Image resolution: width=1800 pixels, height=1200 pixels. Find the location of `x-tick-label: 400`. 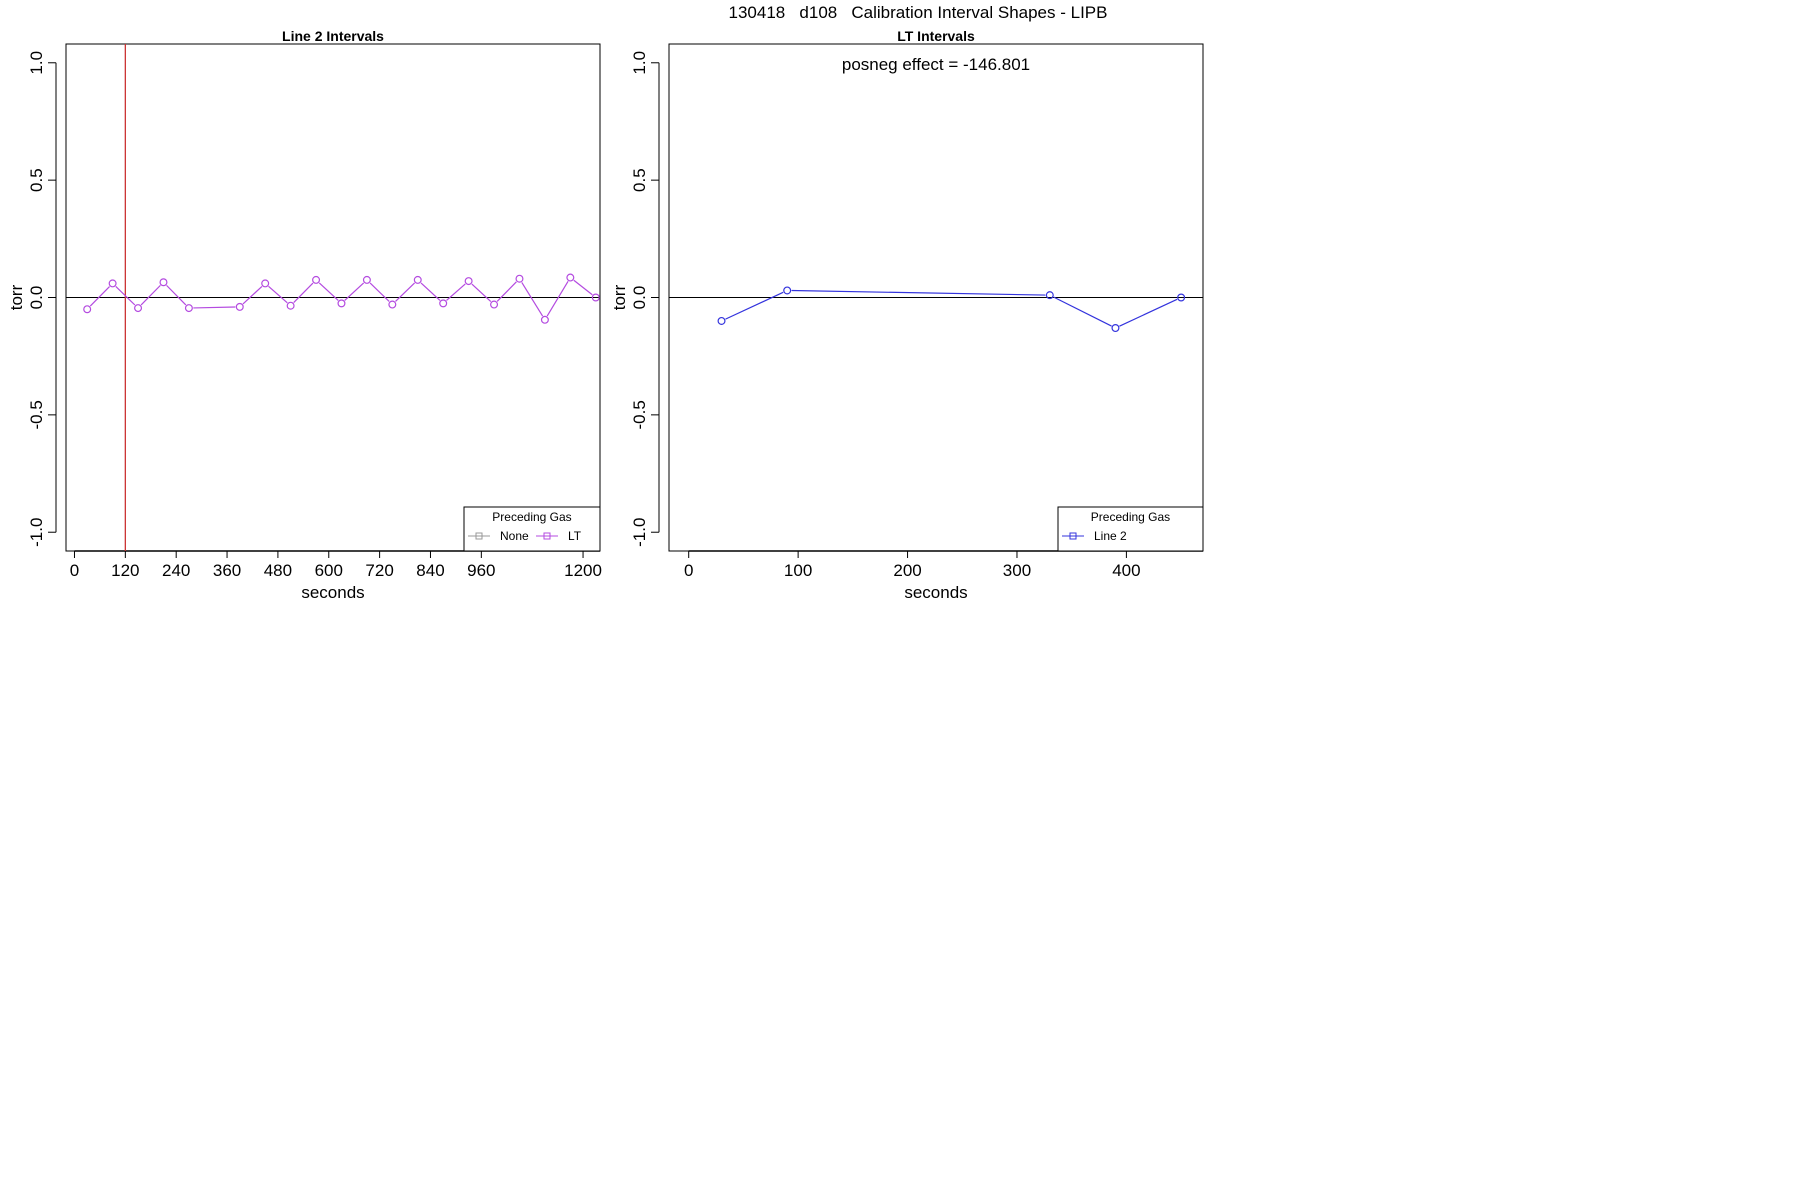

x-tick-label: 400 is located at coordinates (1126, 570).